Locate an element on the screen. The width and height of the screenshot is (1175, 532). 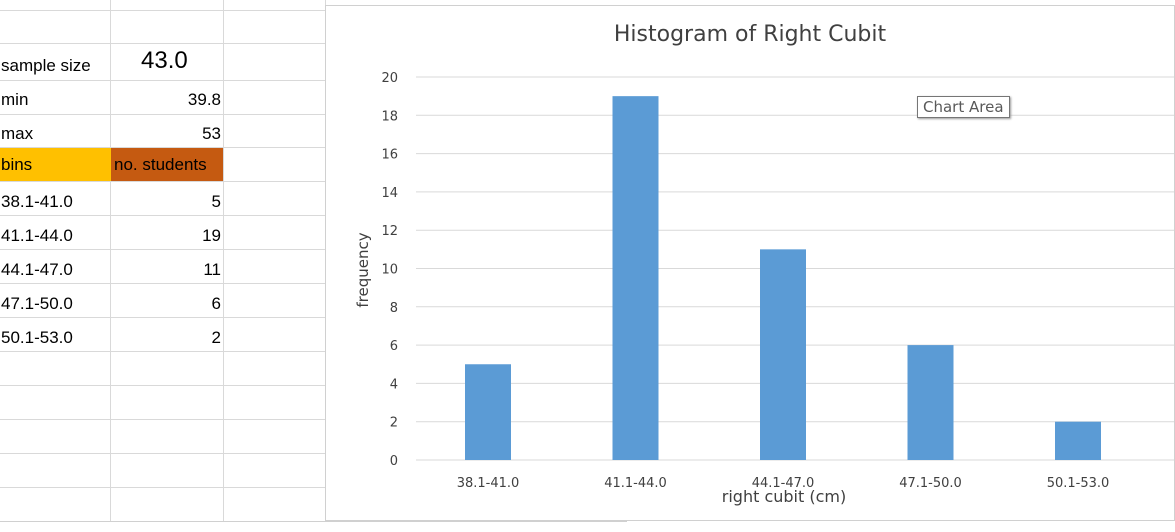
y-tick-label: 10 is located at coordinates (389, 270).